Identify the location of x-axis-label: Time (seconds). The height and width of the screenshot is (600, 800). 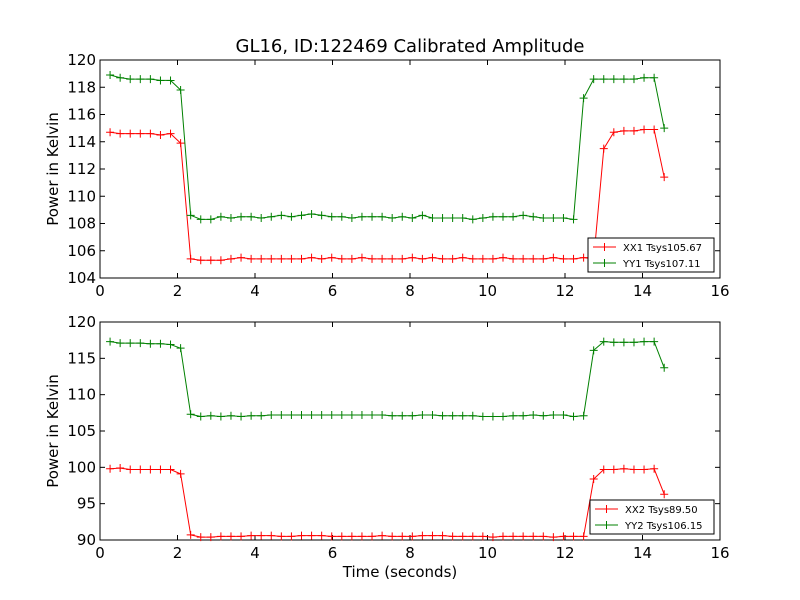
(400, 572).